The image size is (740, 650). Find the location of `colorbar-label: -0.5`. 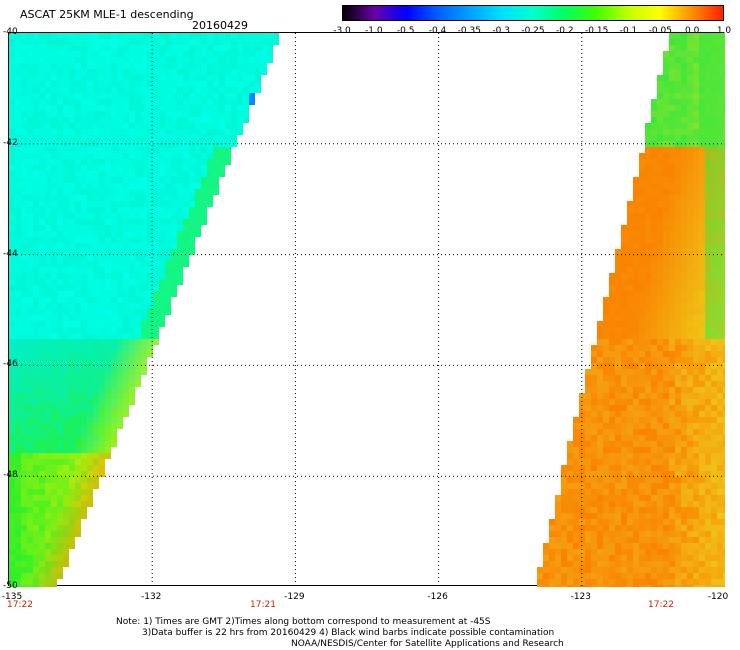

colorbar-label: -0.5 is located at coordinates (405, 31).